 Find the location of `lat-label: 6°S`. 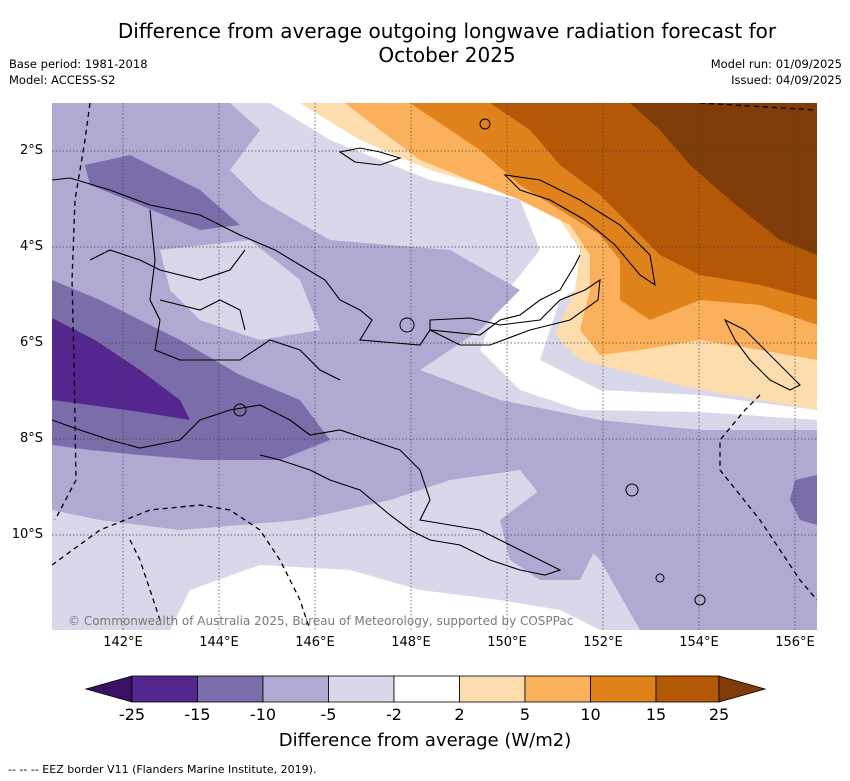

lat-label: 6°S is located at coordinates (31, 342).